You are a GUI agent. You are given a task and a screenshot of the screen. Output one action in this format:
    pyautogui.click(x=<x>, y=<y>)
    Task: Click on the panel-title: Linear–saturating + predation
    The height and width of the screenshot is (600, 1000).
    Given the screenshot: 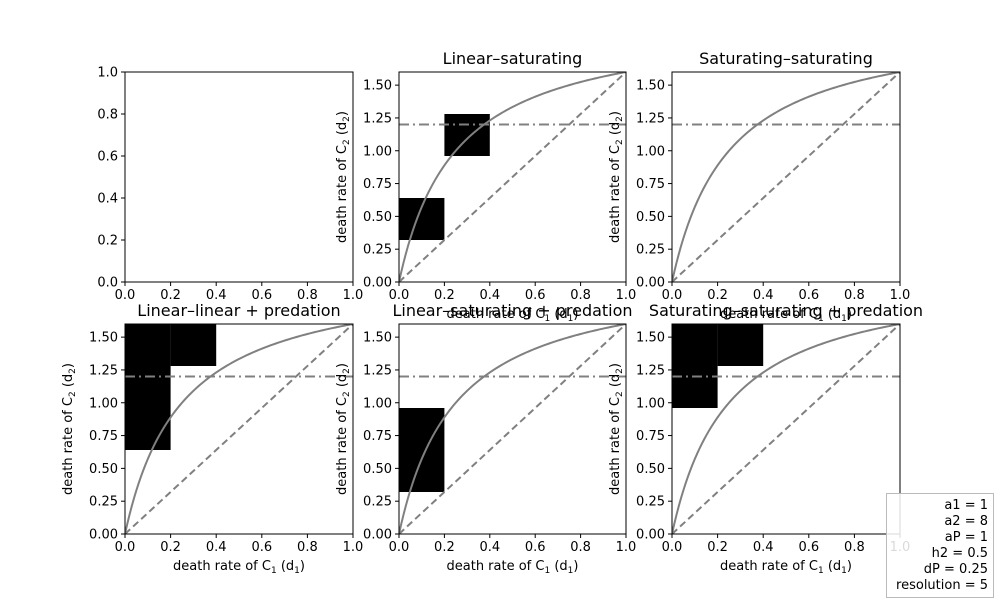 What is the action you would take?
    pyautogui.click(x=512, y=310)
    